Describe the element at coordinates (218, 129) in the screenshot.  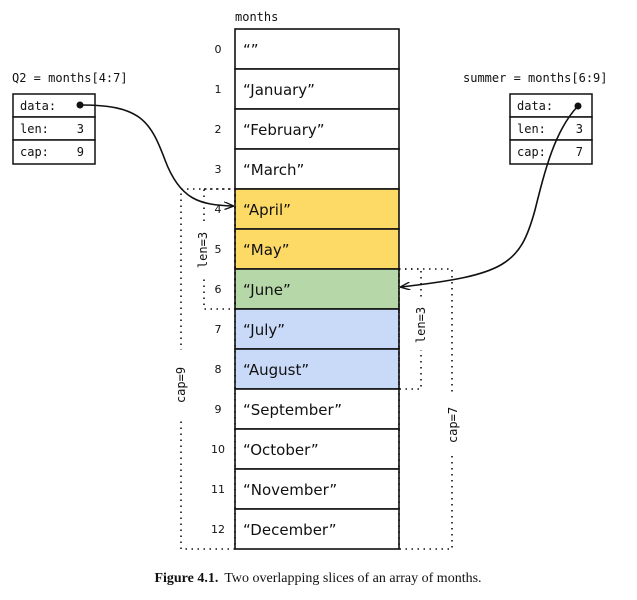
I see `cell-index: 2` at that location.